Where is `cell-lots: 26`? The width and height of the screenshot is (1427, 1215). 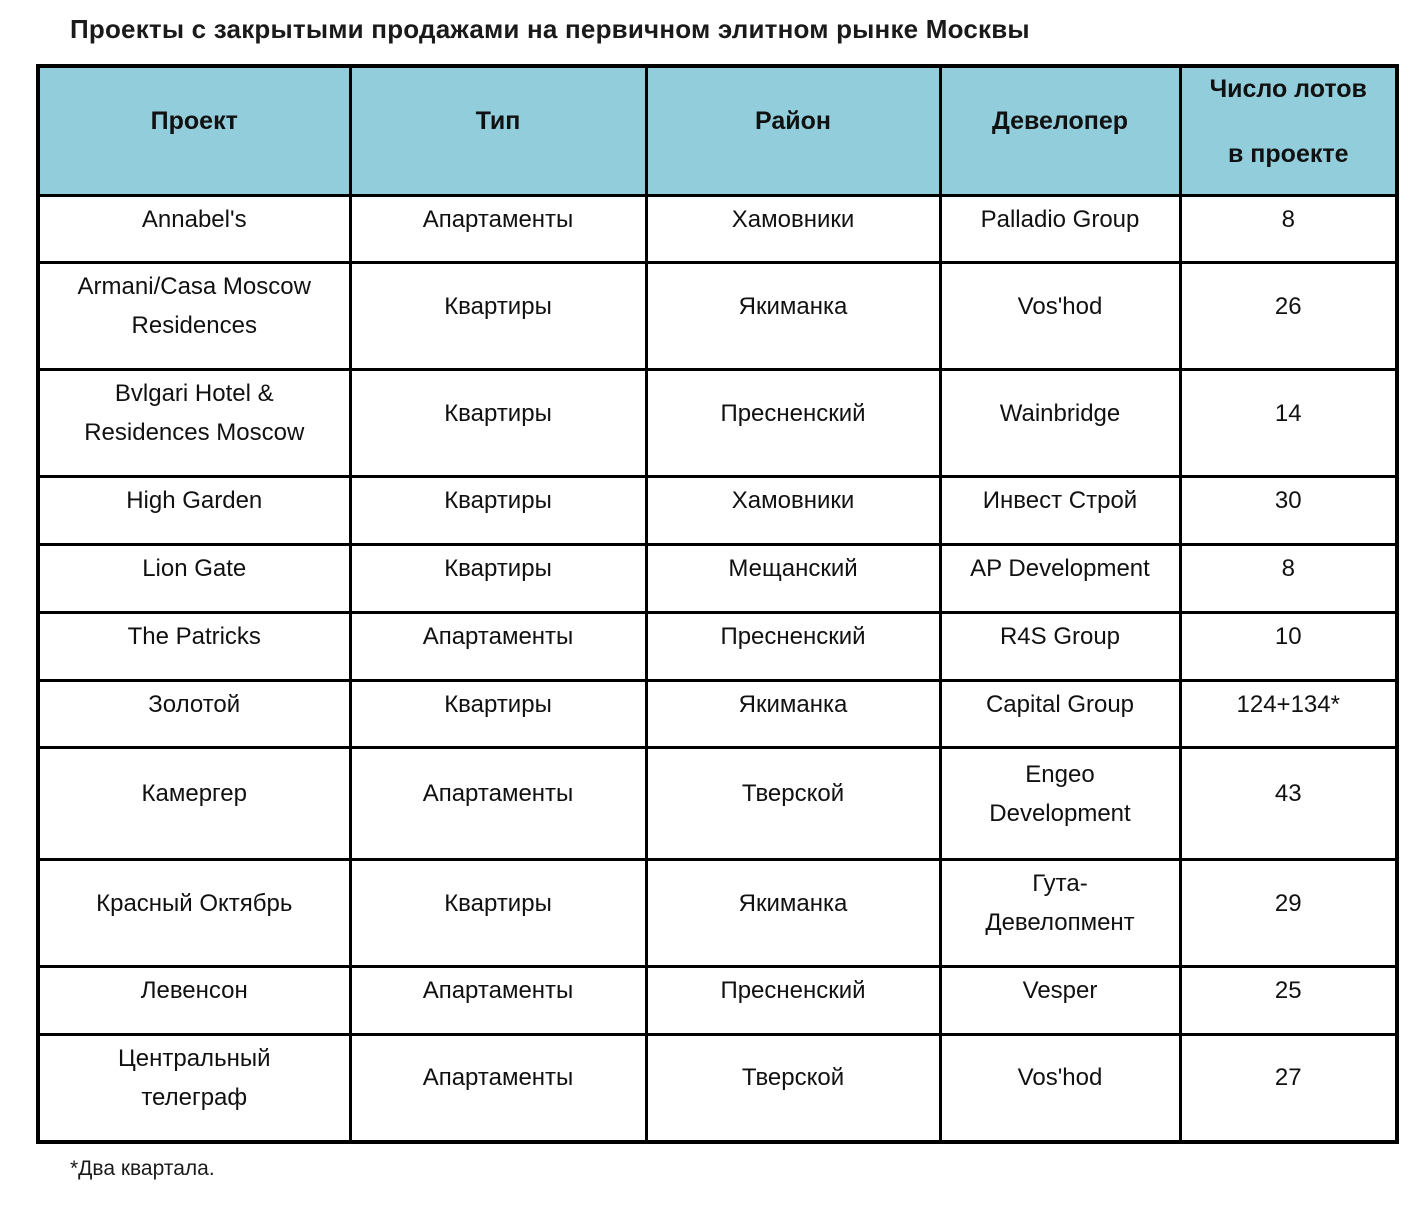
cell-lots: 26 is located at coordinates (1288, 316).